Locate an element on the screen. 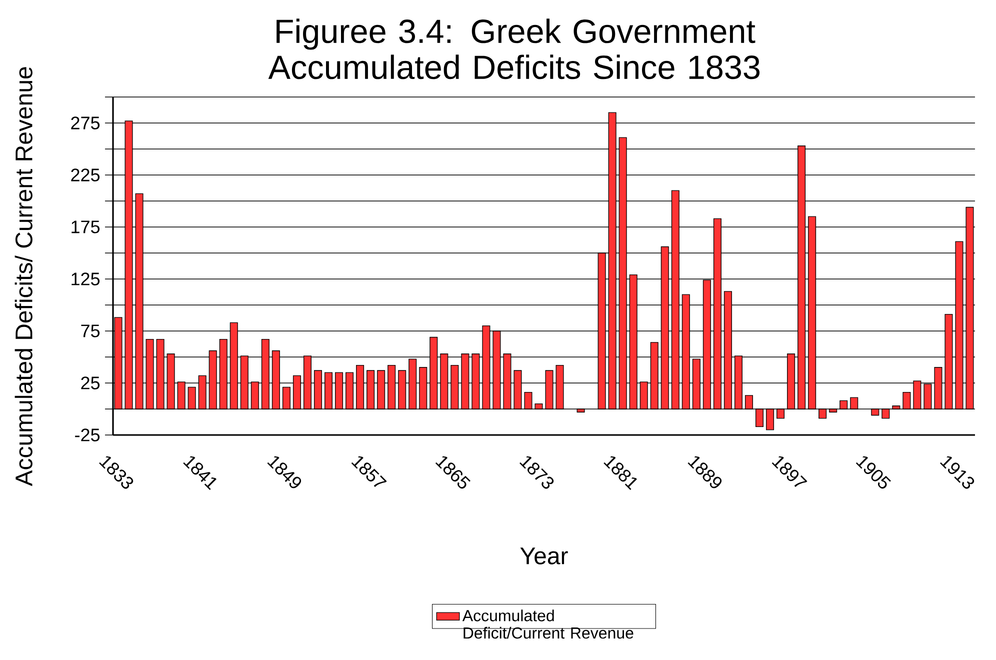  y-tick-label: 225 is located at coordinates (85, 175).